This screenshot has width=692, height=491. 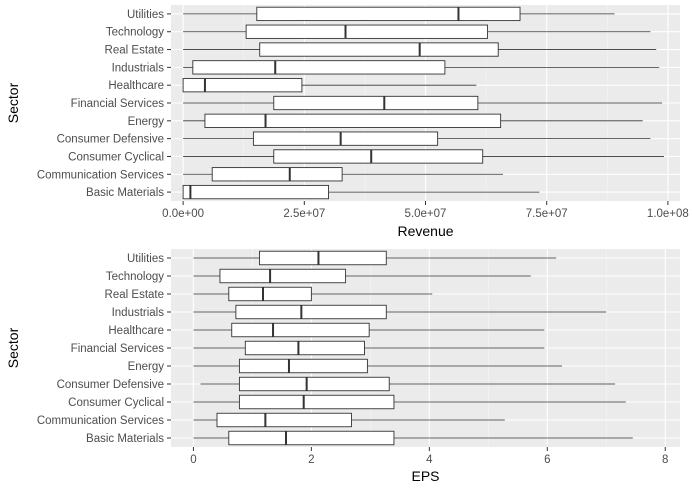 I want to click on x-tick-label: 0.0e+00, so click(x=183, y=214).